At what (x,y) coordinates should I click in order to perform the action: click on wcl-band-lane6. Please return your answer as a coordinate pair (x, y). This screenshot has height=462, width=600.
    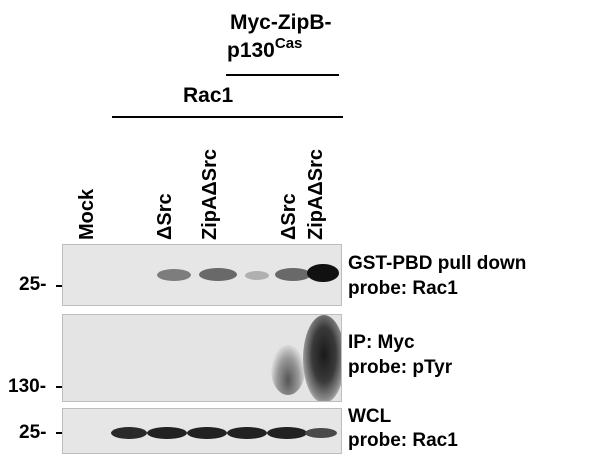
    Looking at the image, I should click on (287, 433).